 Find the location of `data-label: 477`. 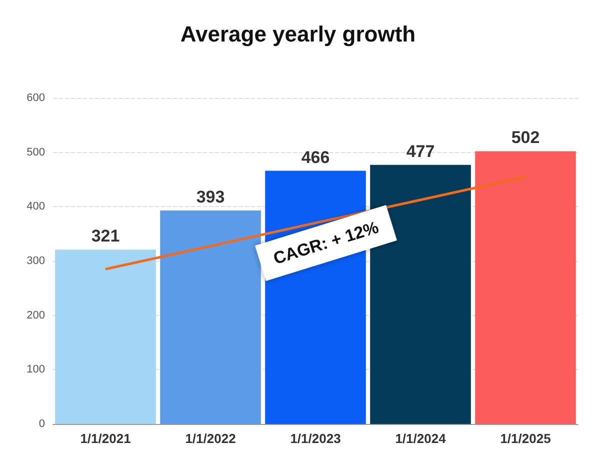

data-label: 477 is located at coordinates (420, 151).